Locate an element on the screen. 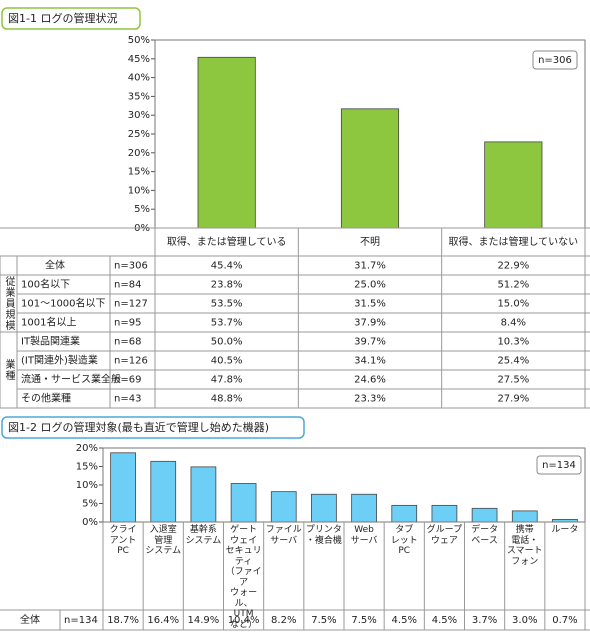 Image resolution: width=590 pixels, height=638 pixels. row-label: 流通・サービス業全般 is located at coordinates (71, 379).